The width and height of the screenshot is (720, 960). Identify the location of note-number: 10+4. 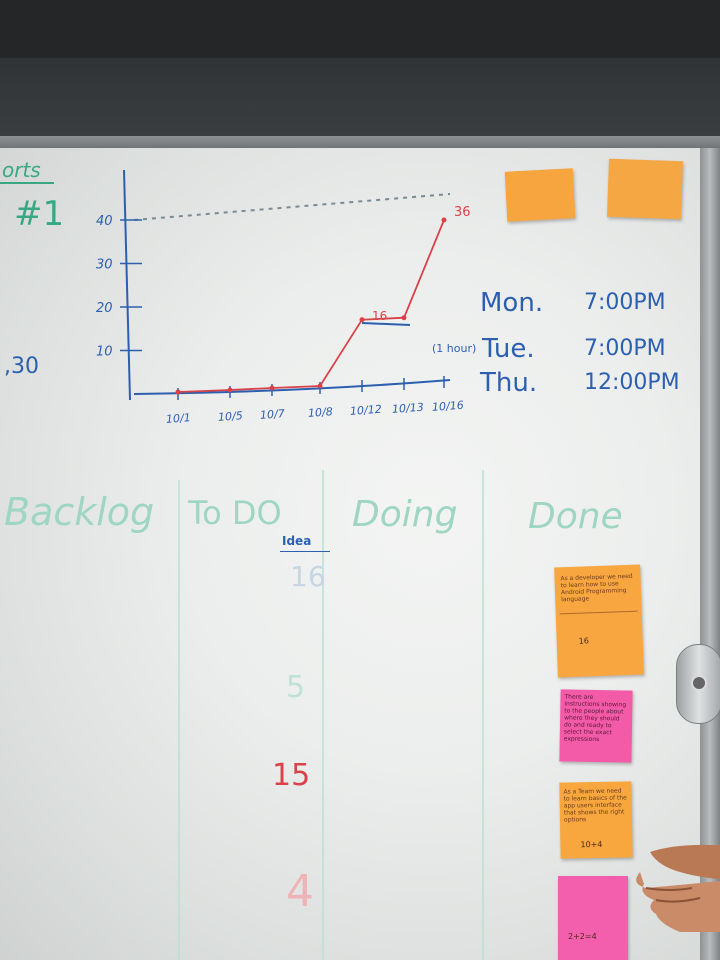
(591, 844).